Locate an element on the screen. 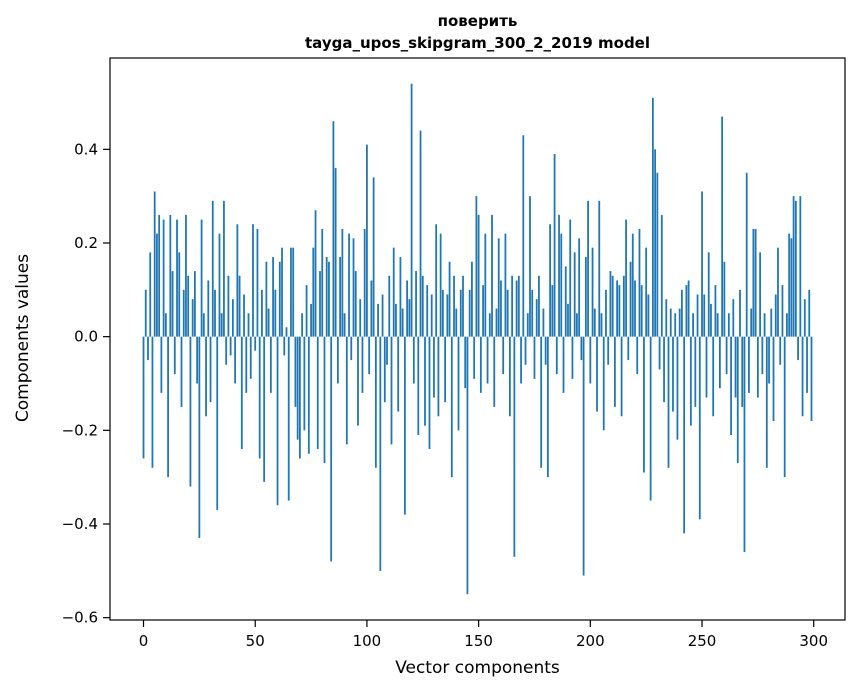 The height and width of the screenshot is (696, 867). y-tick-label: 0.0 is located at coordinates (86, 337).